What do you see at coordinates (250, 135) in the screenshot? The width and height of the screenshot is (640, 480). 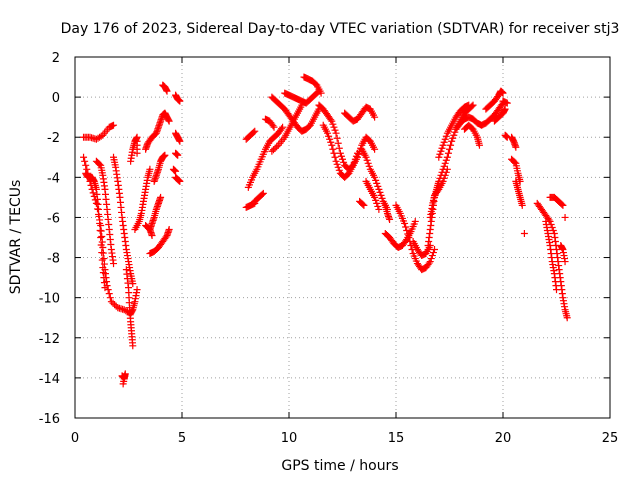 I see `series-arc-u` at bounding box center [250, 135].